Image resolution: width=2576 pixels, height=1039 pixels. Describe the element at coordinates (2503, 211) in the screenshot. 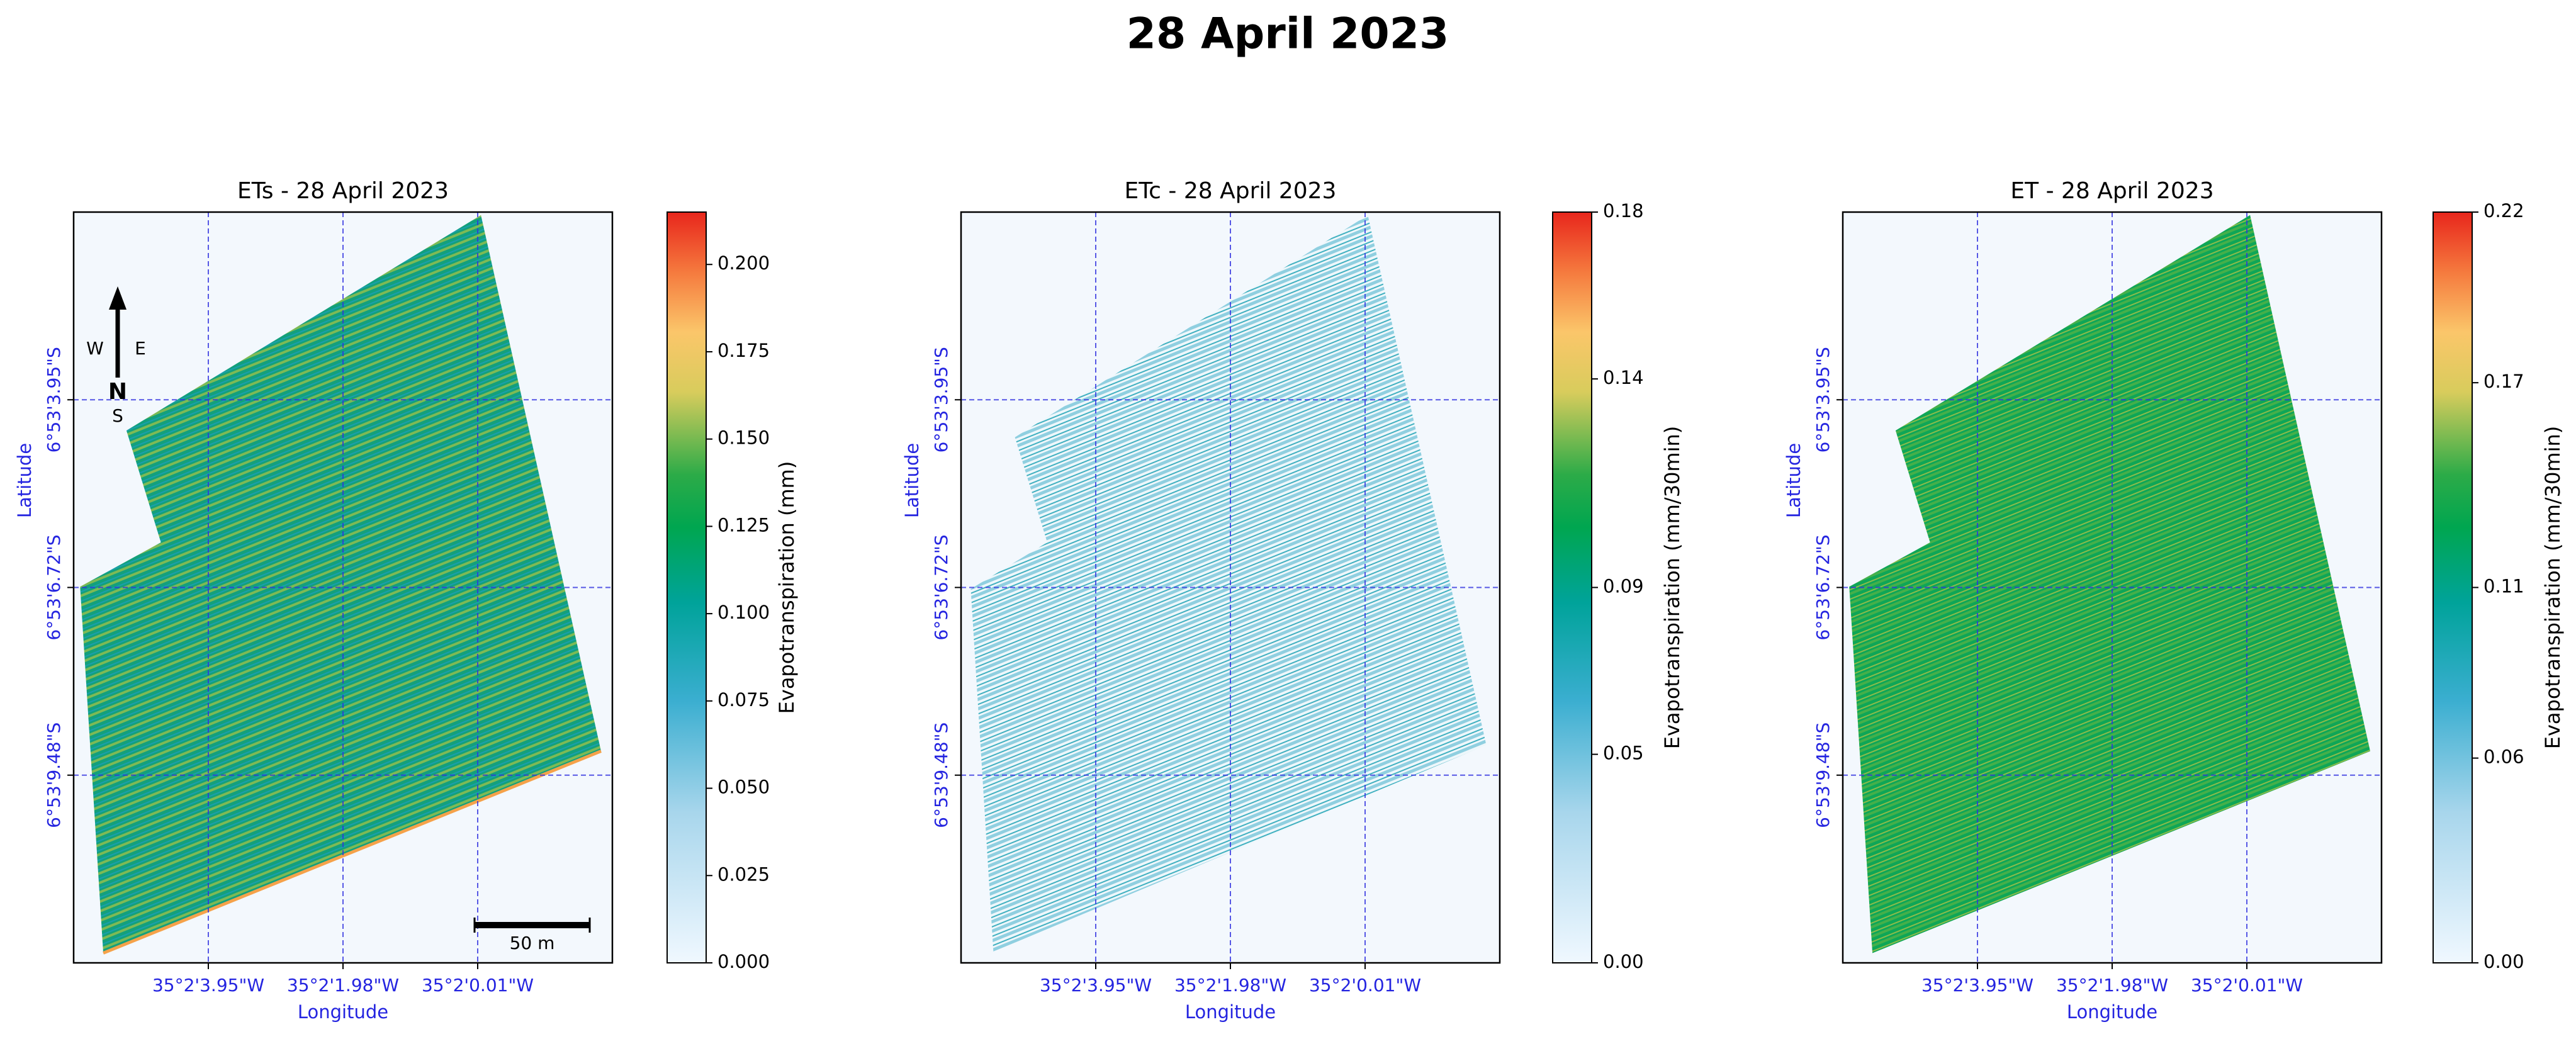

I see `colorbar-tick-label: 0.22` at that location.